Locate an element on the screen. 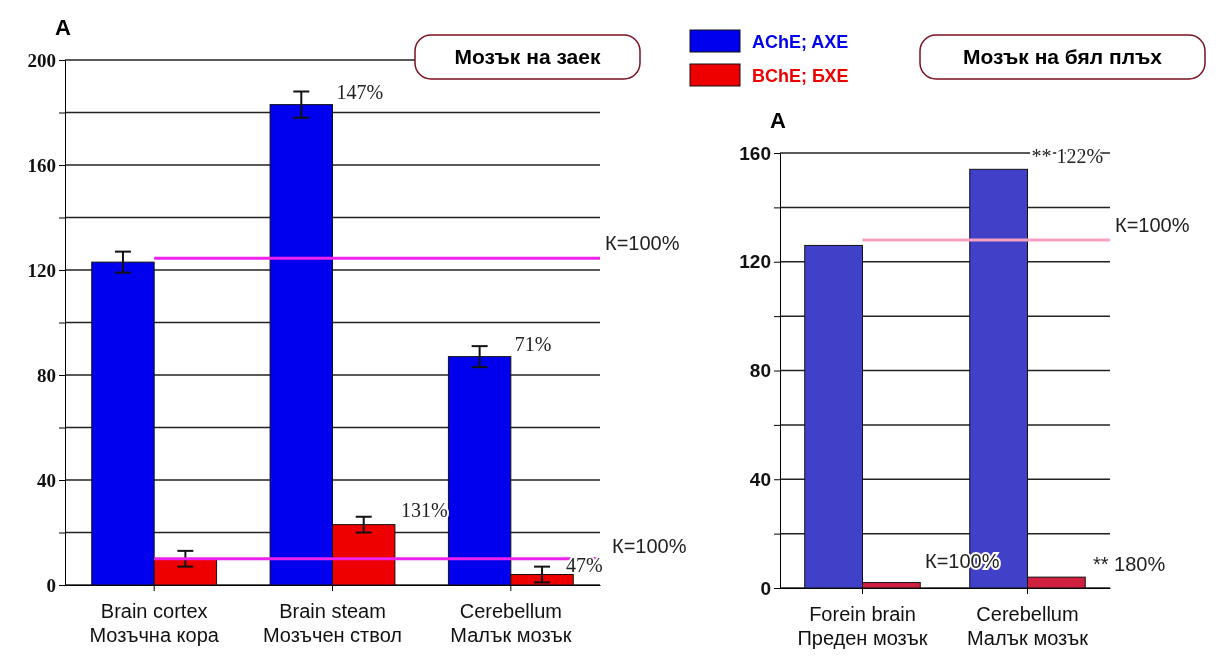 The image size is (1219, 663). legend-label: BChE; БХЕ is located at coordinates (800, 76).